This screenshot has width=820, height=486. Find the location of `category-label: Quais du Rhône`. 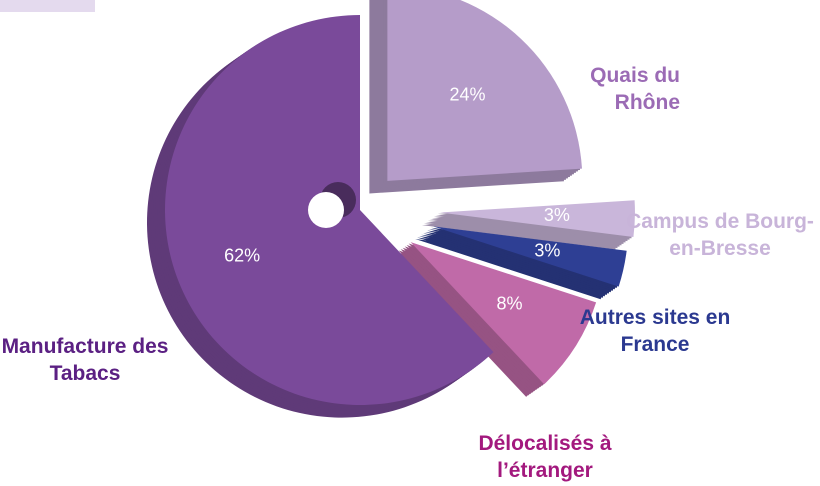

category-label: Quais du Rhône is located at coordinates (635, 89).